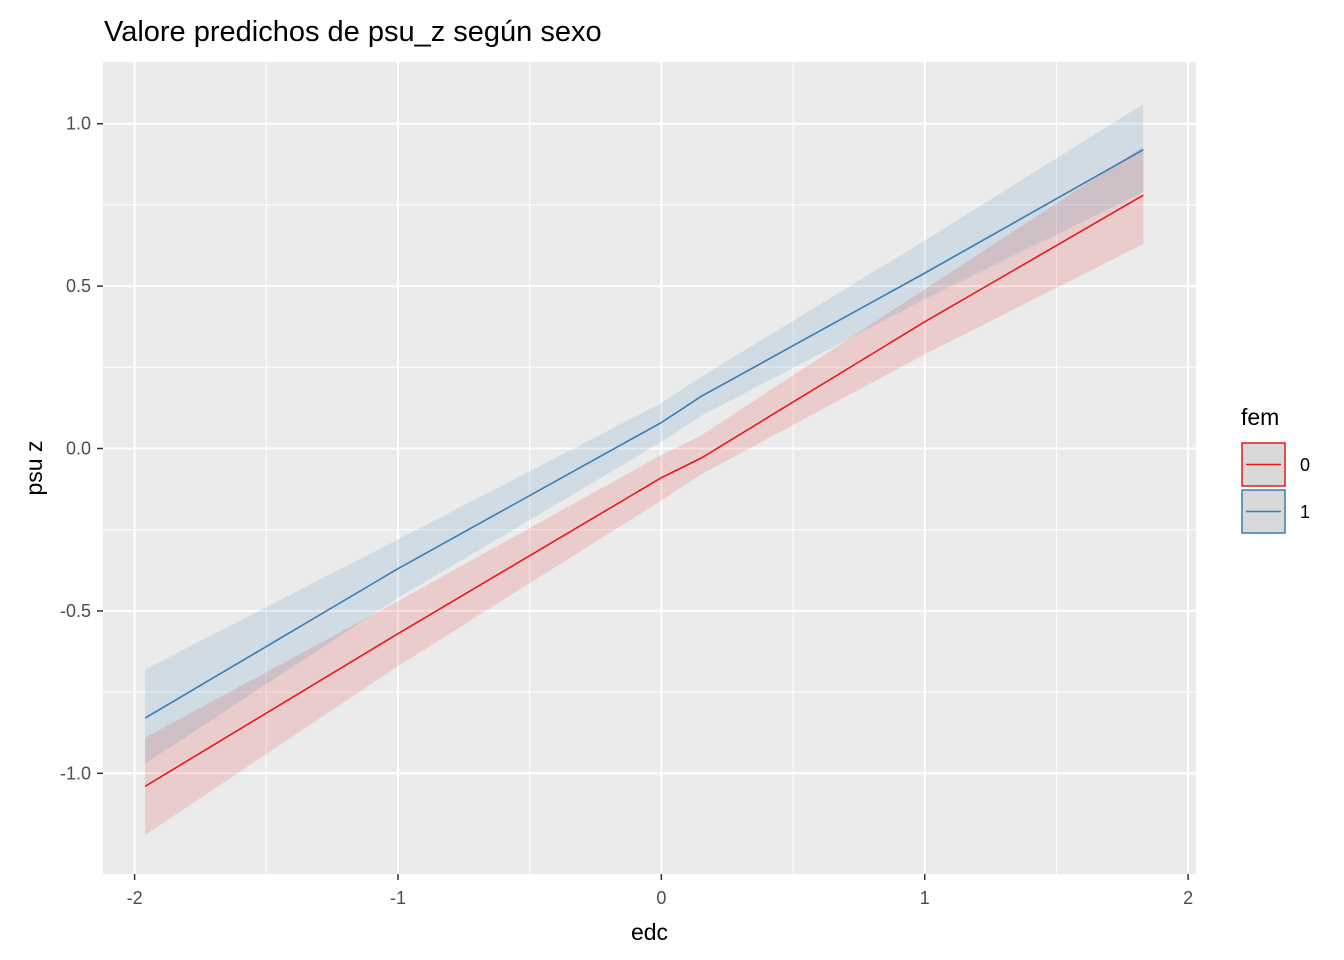  I want to click on y-axis: -1.0 -0.5 0.0 0.5 1.0, so click(81, 448).